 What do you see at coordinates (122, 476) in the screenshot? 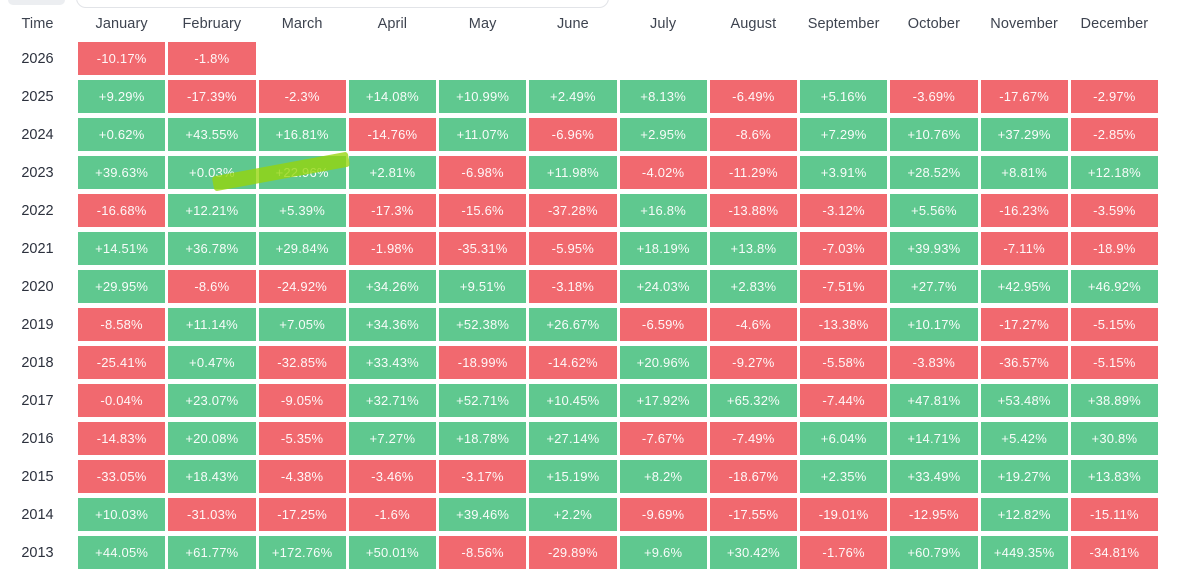
I see `return-cell: -33.05%` at bounding box center [122, 476].